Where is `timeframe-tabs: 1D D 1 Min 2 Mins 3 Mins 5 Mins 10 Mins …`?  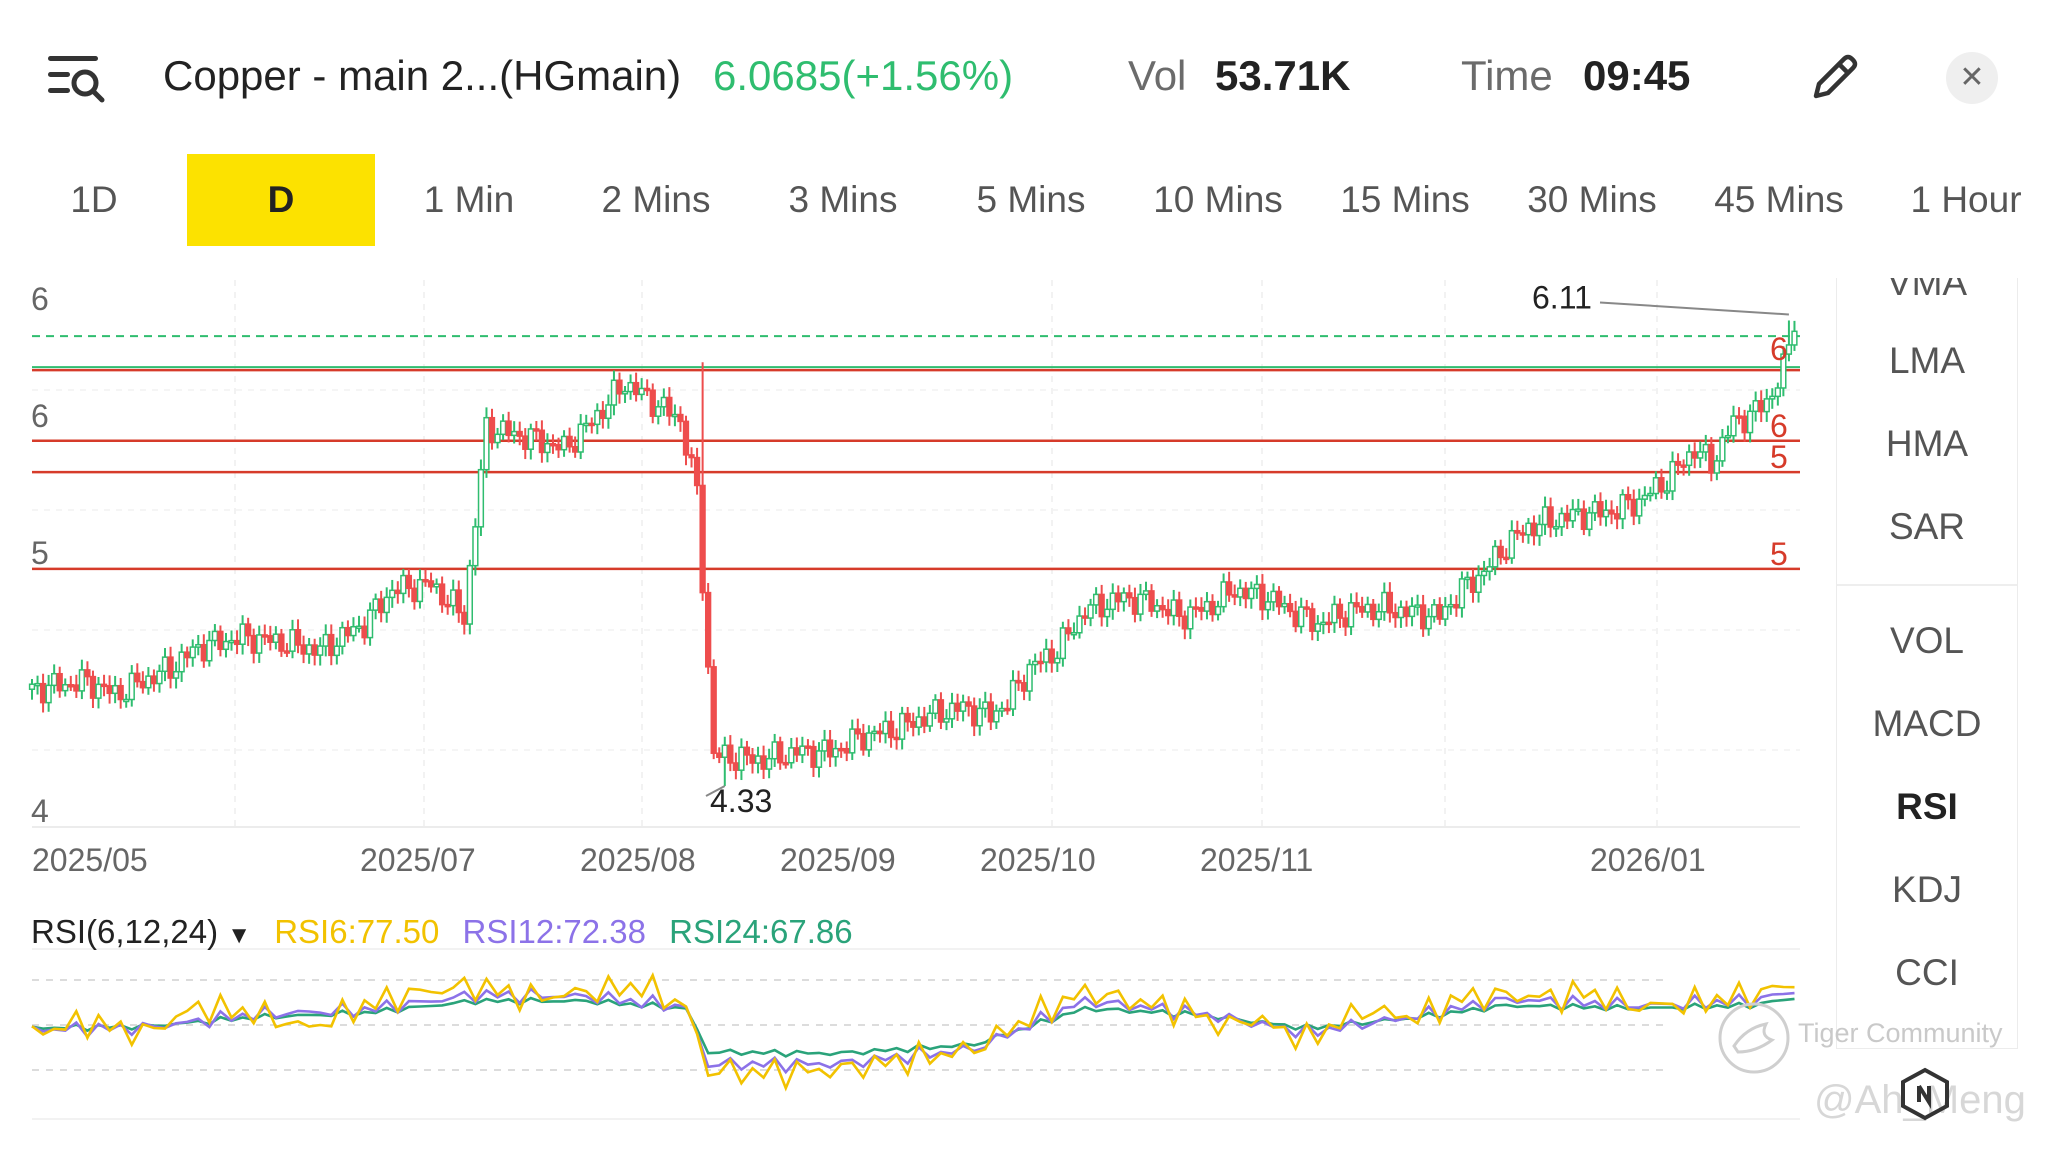 timeframe-tabs: 1D D 1 Min 2 Mins 3 Mins 5 Mins 10 Mins … is located at coordinates (1024, 200).